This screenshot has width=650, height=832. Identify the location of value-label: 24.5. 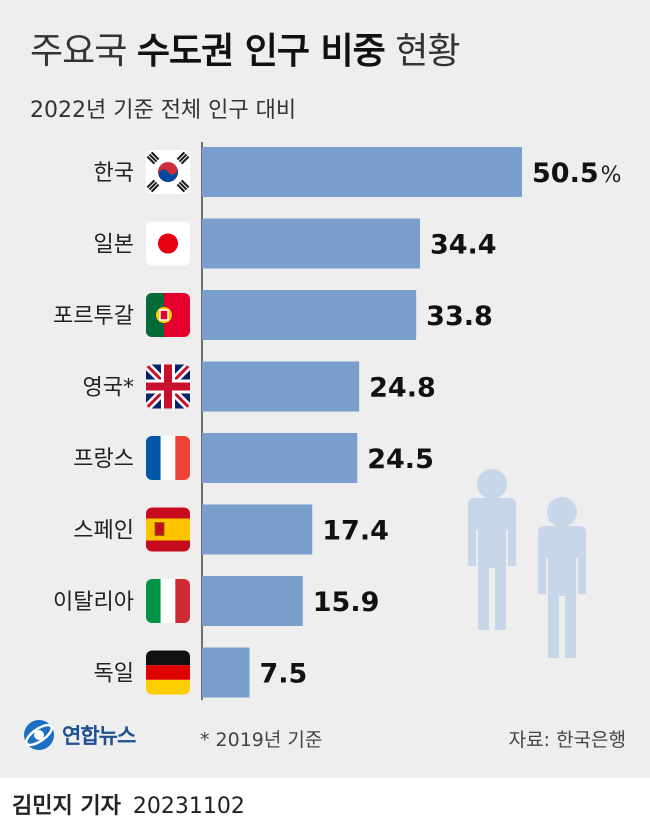
(400, 459).